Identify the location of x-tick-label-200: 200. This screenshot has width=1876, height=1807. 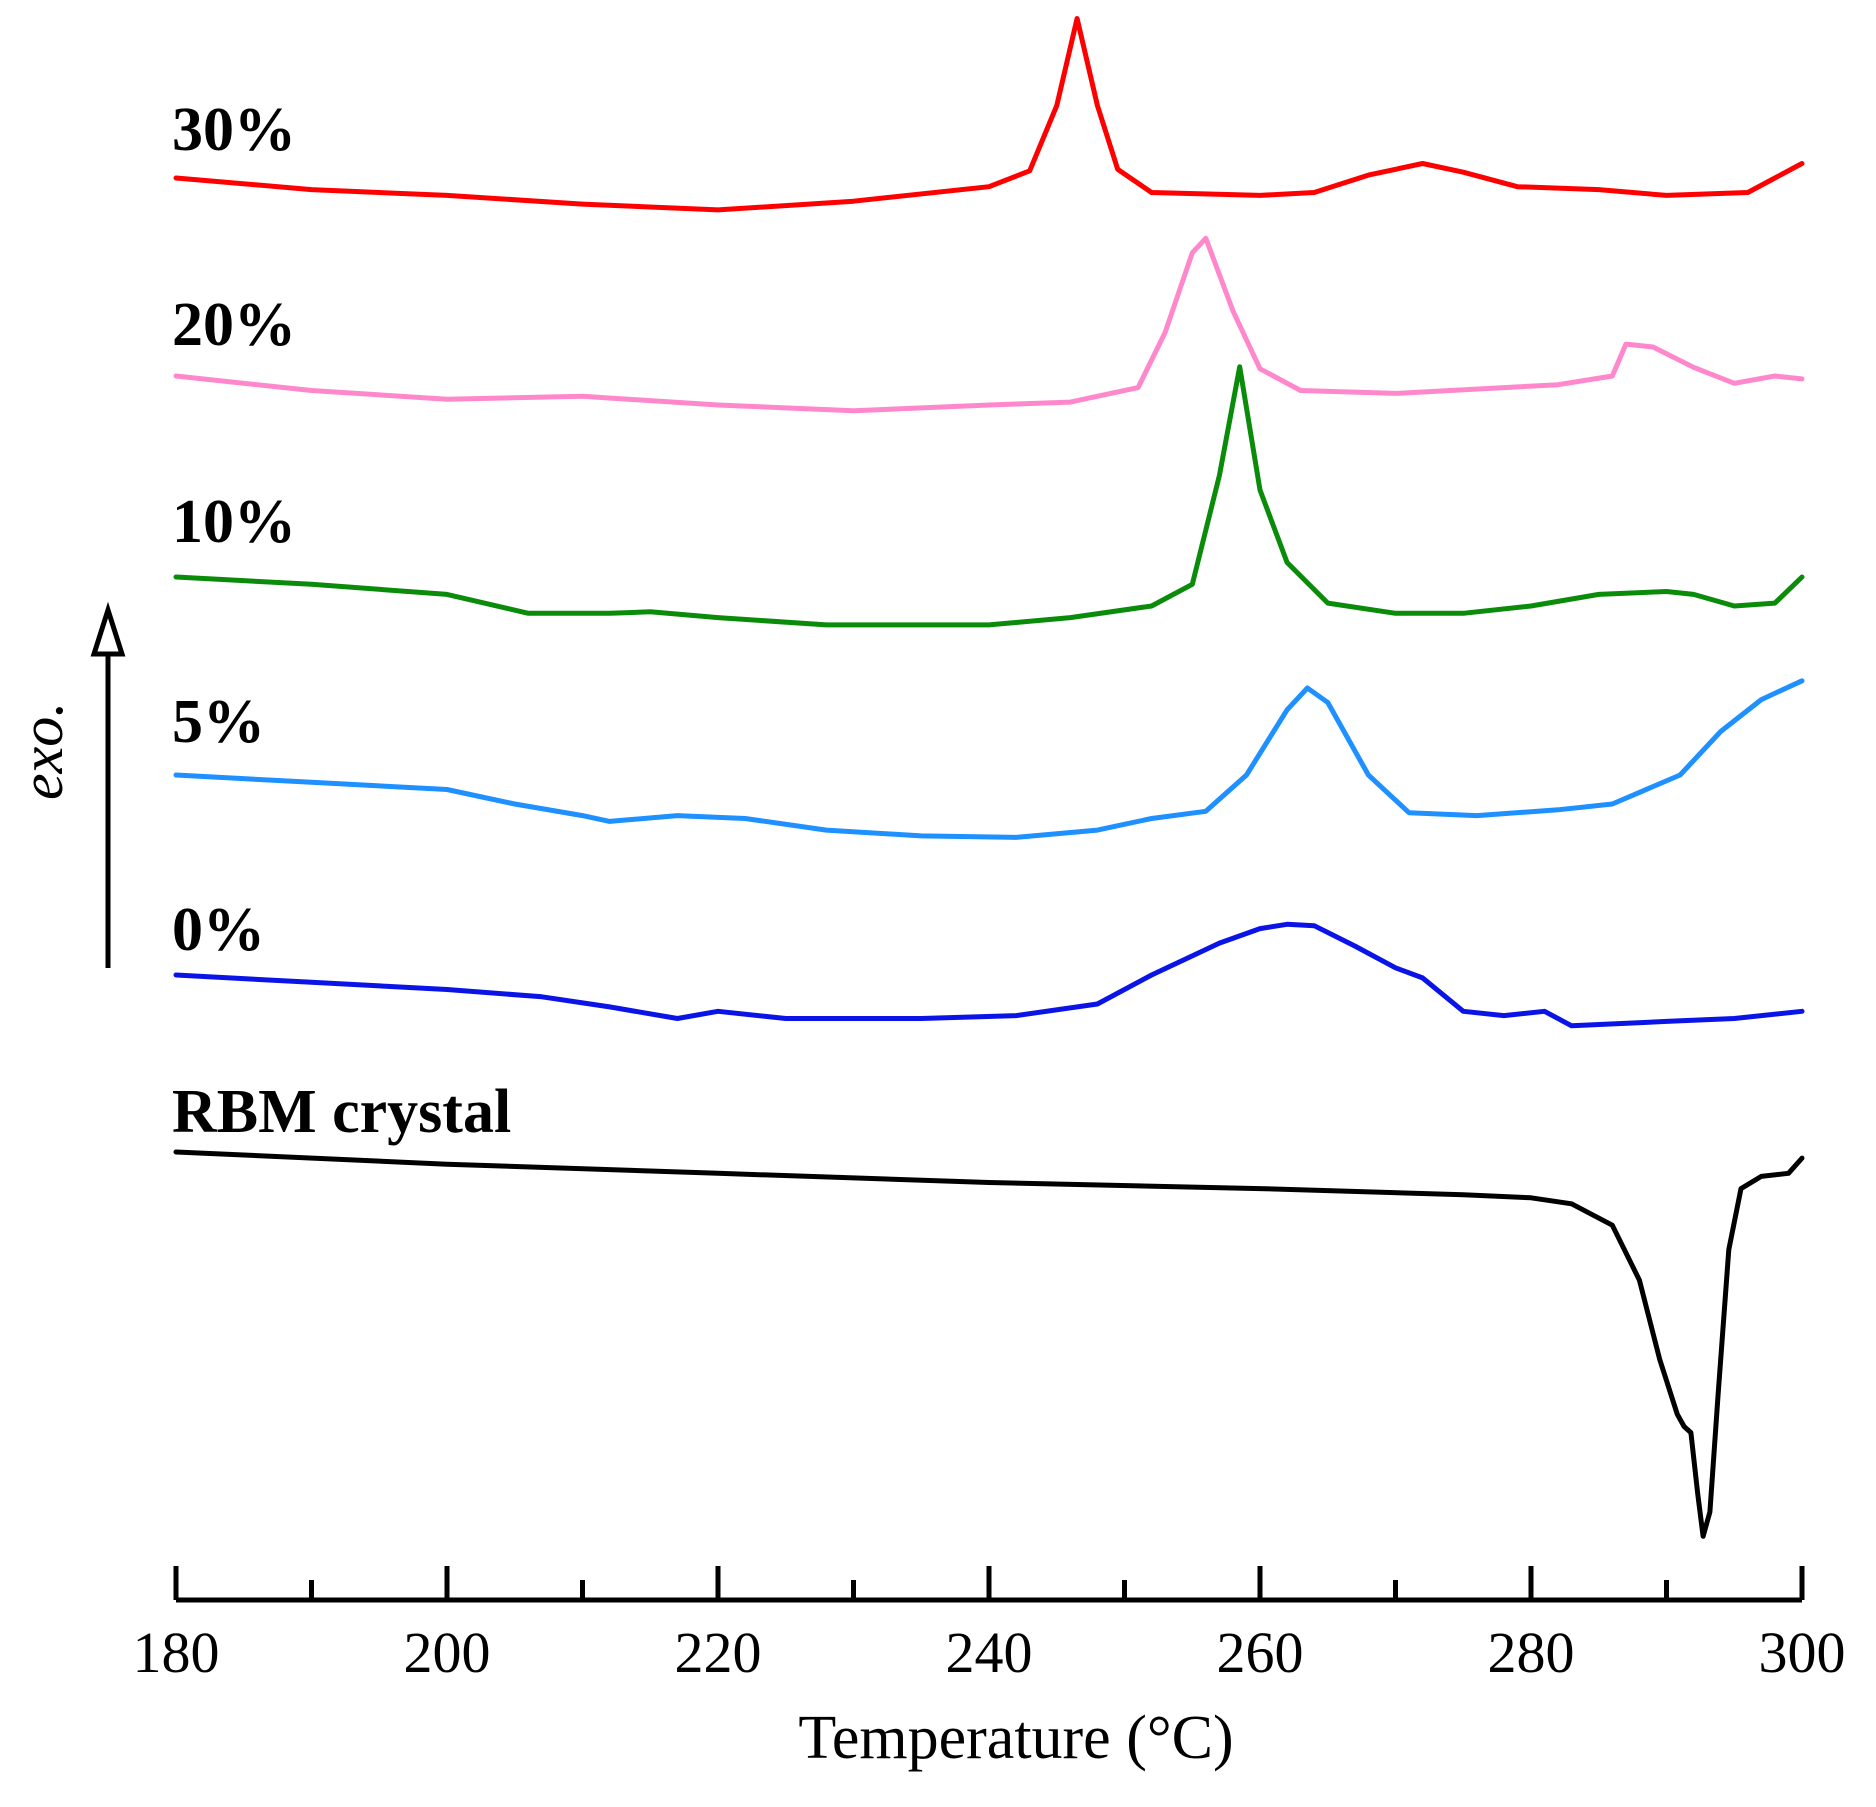
(447, 1652).